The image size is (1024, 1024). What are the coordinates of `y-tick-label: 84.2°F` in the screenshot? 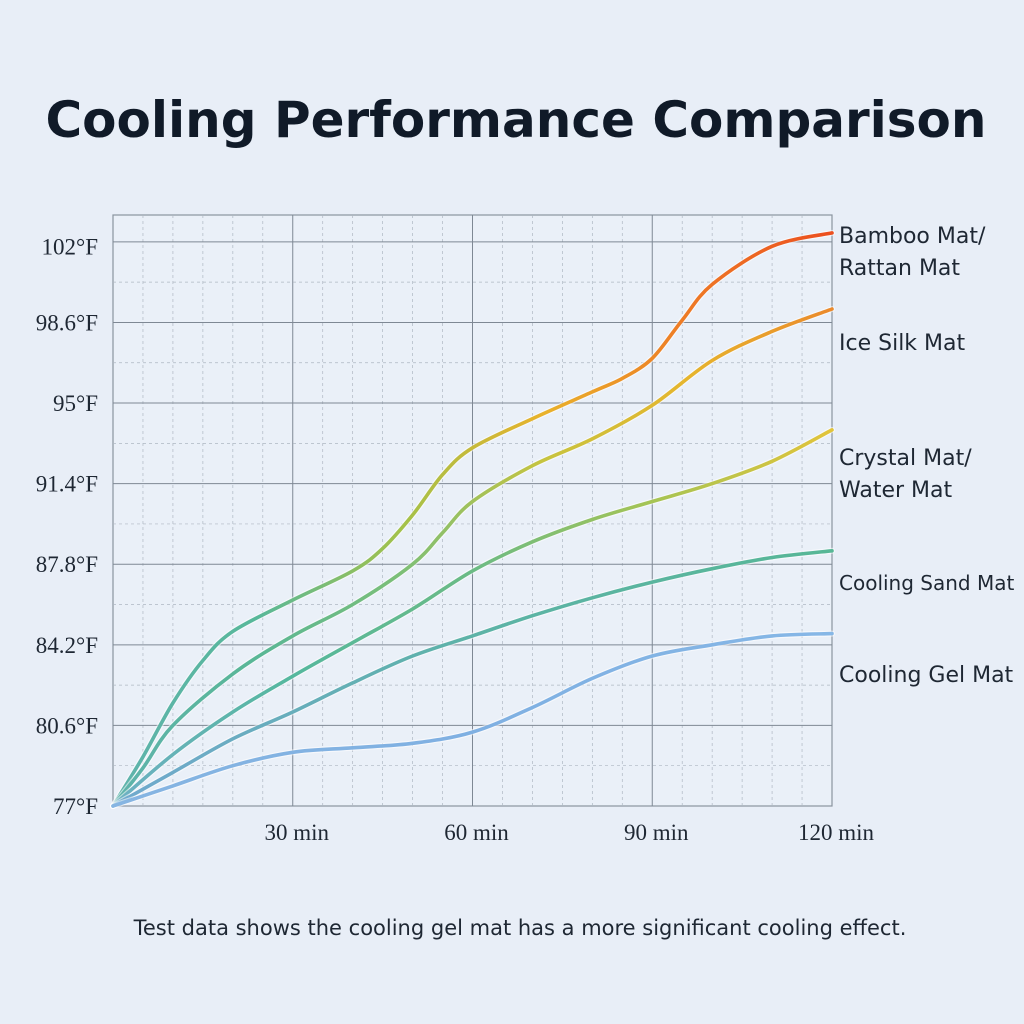 It's located at (67, 645).